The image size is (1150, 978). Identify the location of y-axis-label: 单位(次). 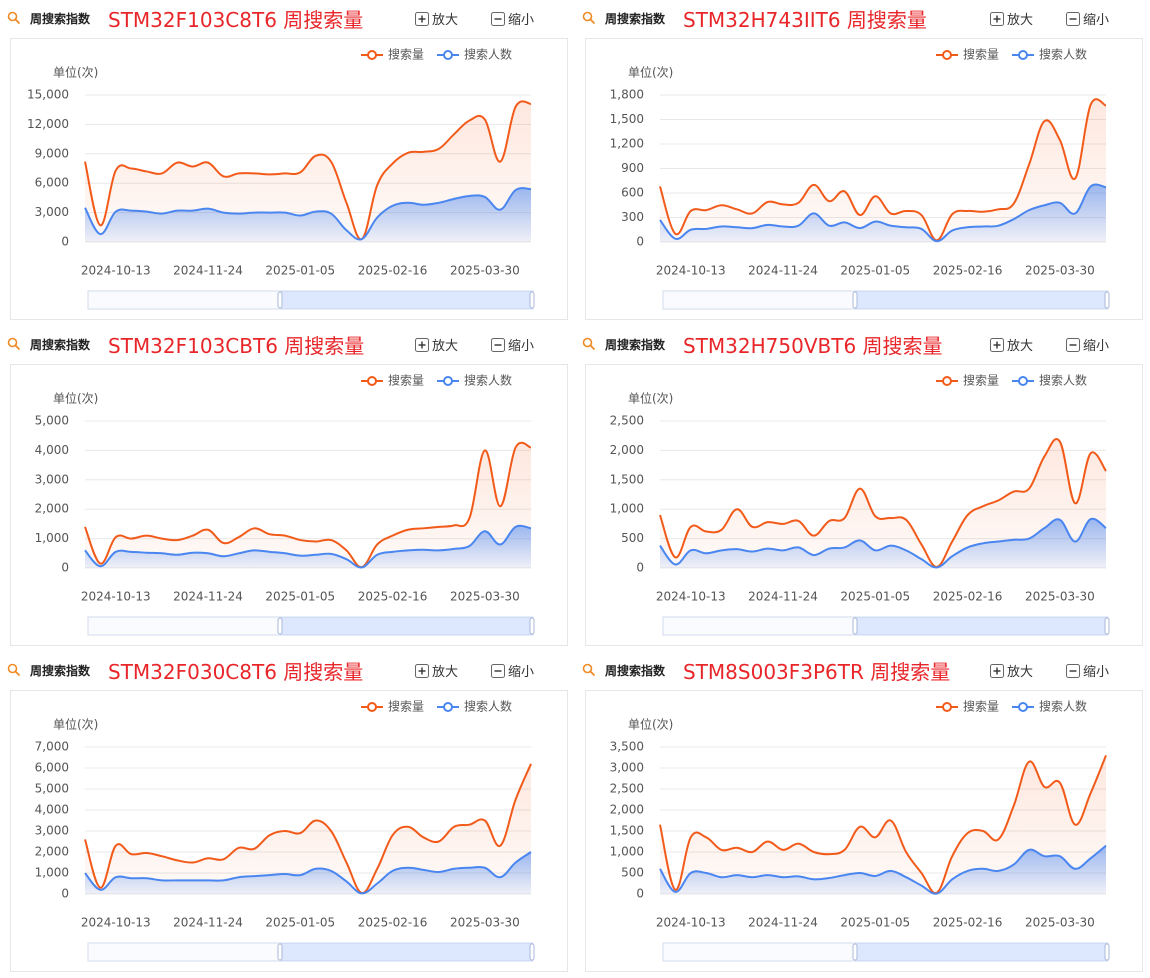
(75, 724).